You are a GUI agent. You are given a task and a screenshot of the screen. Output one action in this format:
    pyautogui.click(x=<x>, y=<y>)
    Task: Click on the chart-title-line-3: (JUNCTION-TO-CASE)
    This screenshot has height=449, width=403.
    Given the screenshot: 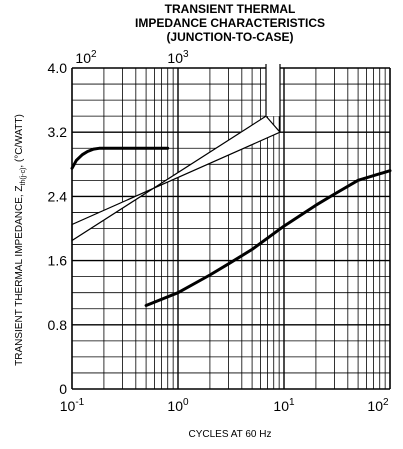 What is the action you would take?
    pyautogui.click(x=229, y=37)
    